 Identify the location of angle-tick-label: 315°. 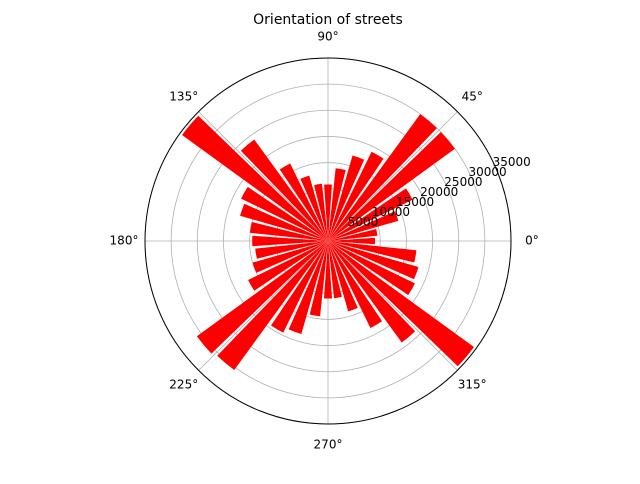
(472, 385).